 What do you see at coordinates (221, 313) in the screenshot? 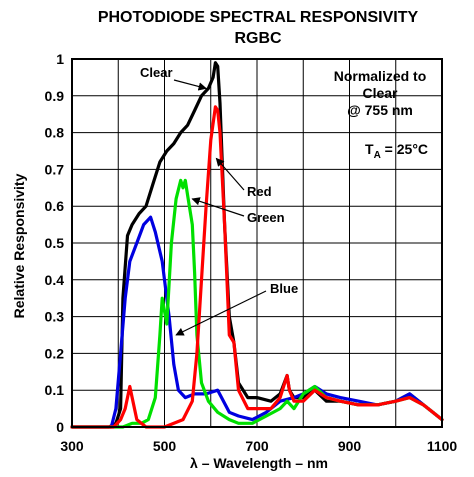
I see `annotation-arrow-blue` at bounding box center [221, 313].